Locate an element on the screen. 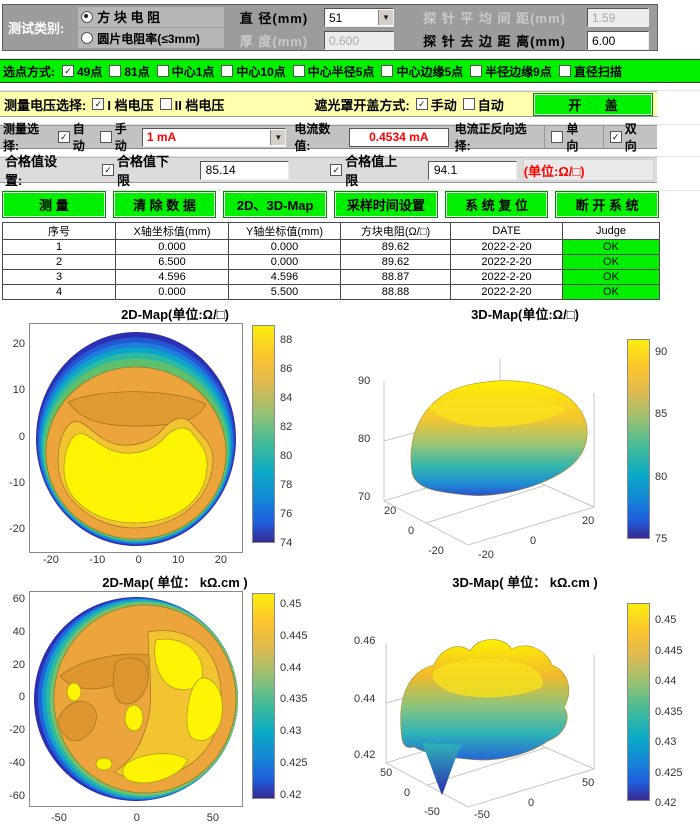  tick-label: -60 is located at coordinates (17, 795).